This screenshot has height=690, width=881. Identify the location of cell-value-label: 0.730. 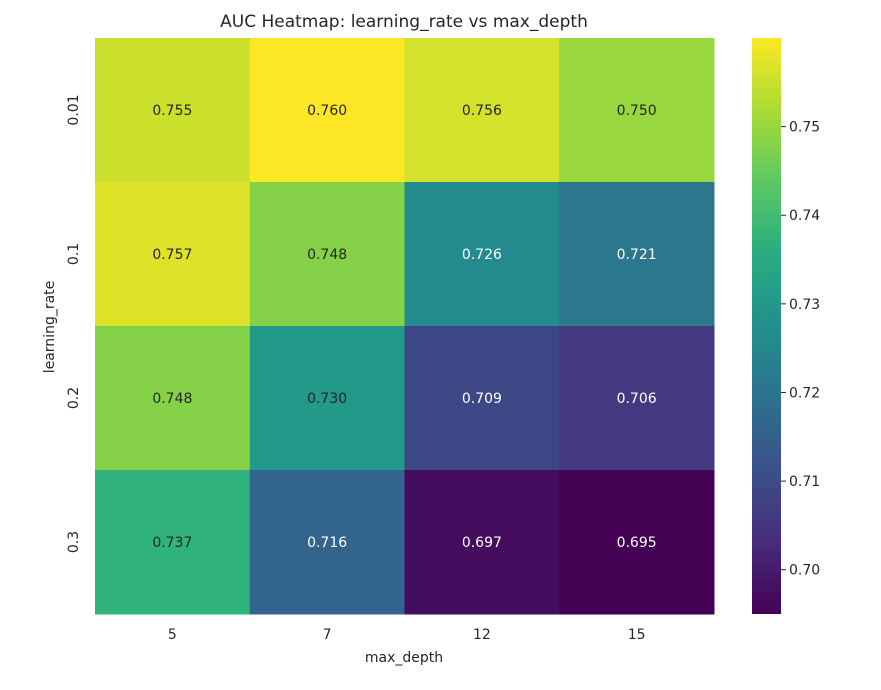
(327, 399).